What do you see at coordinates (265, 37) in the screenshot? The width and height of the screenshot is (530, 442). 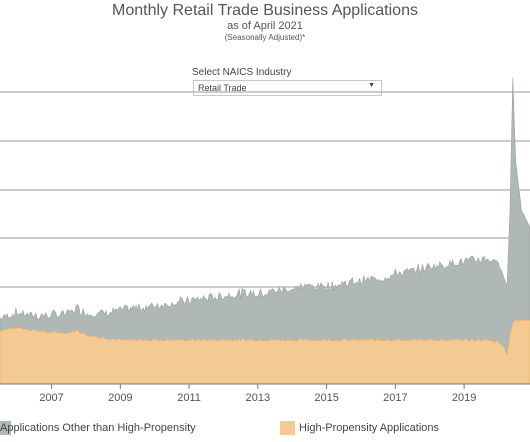 I see `chart-note: (Seasonally Adjusted)*` at bounding box center [265, 37].